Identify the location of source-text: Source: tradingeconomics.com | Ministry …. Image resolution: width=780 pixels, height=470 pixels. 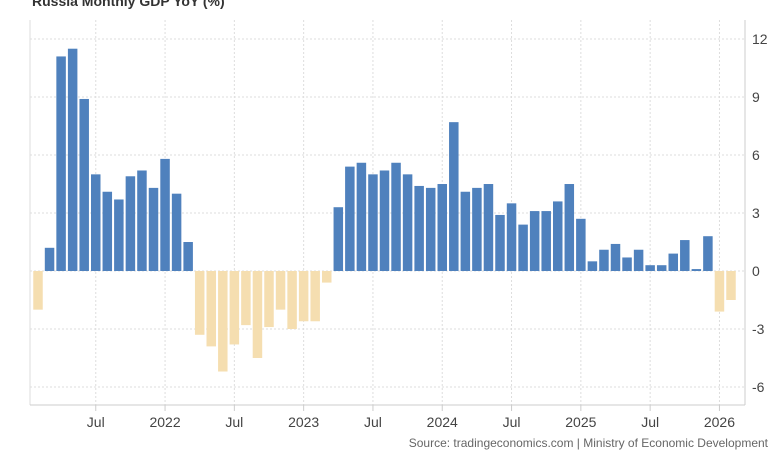
(588, 443).